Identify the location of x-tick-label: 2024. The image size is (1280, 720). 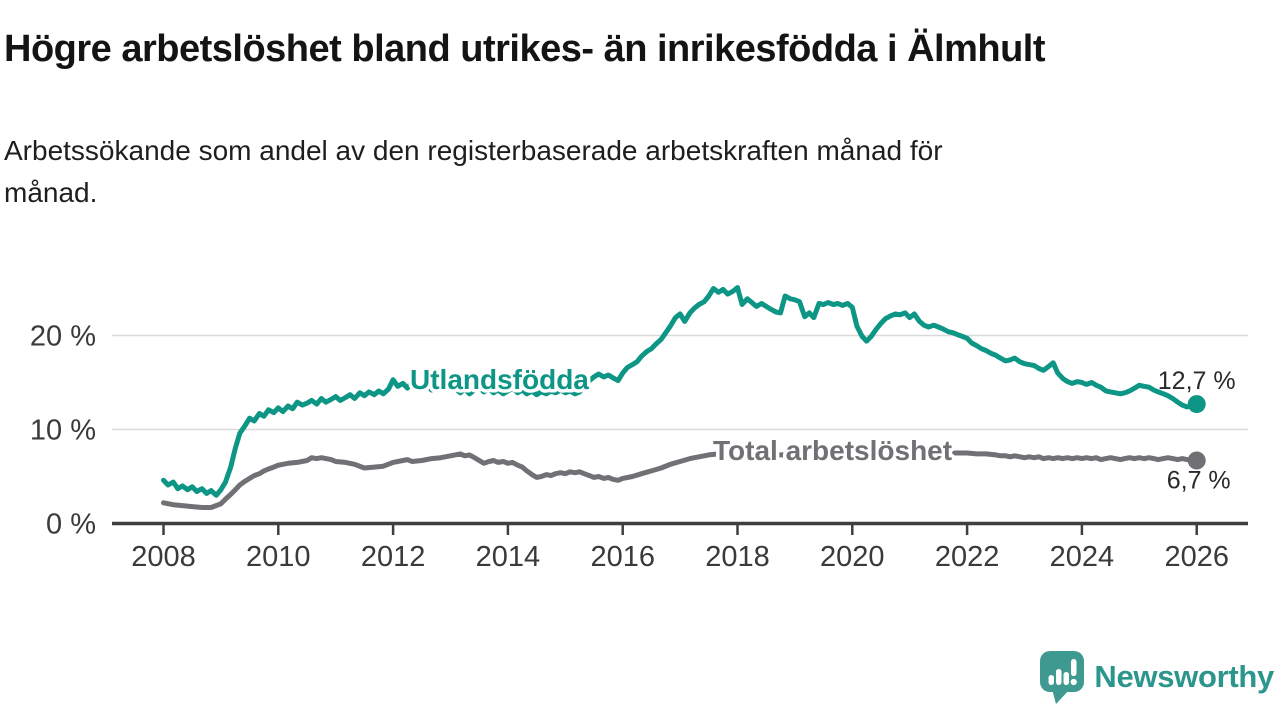
(1082, 557).